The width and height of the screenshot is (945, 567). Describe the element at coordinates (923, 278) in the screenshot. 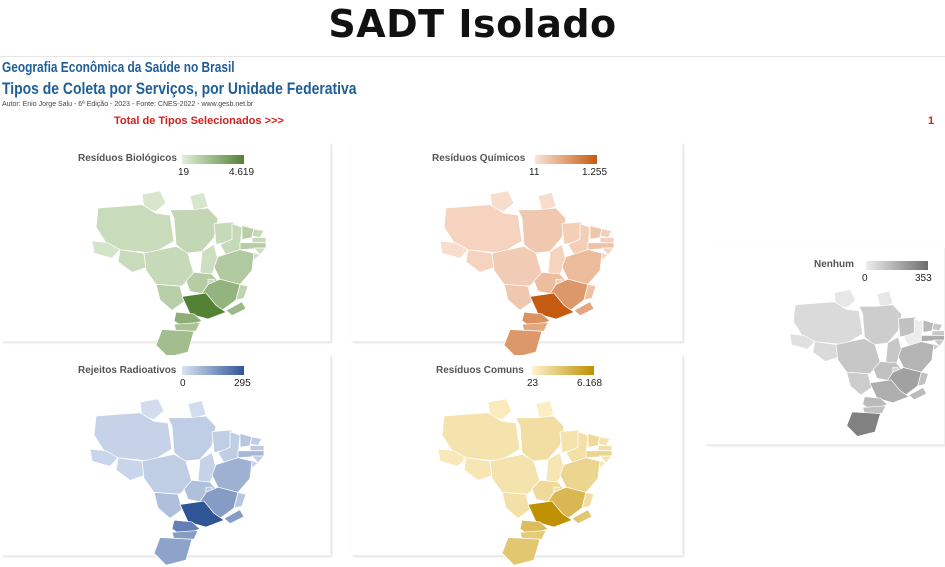

I see `legend-max: 353` at that location.